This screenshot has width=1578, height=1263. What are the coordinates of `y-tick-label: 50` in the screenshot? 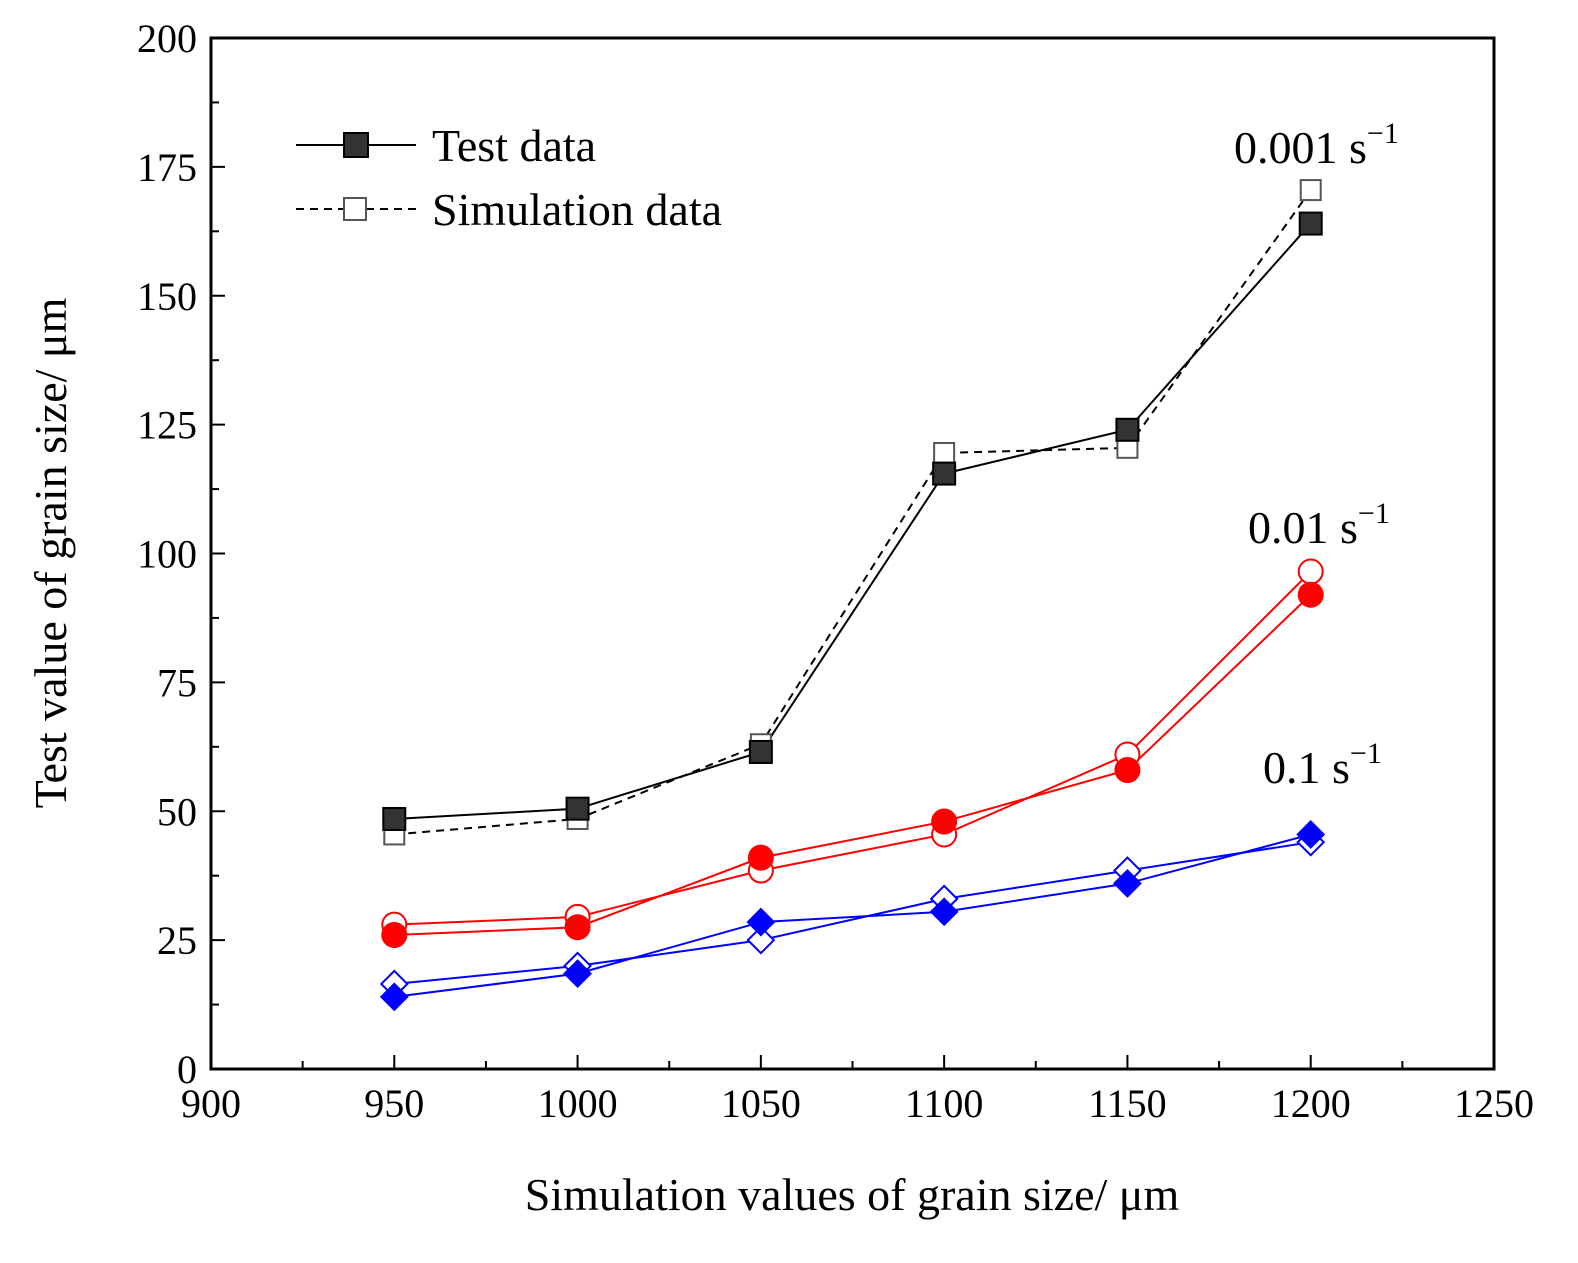 It's located at (177, 811).